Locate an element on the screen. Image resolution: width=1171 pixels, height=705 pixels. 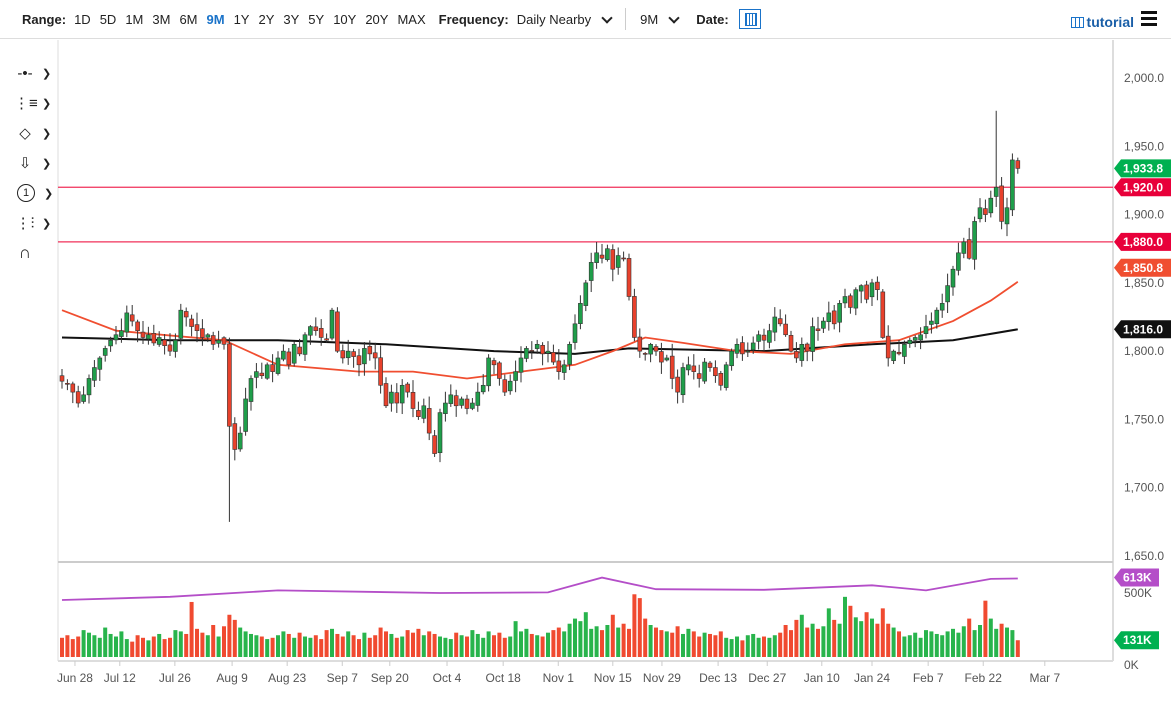
tutorial-label: tutorial is located at coordinates (1110, 22).